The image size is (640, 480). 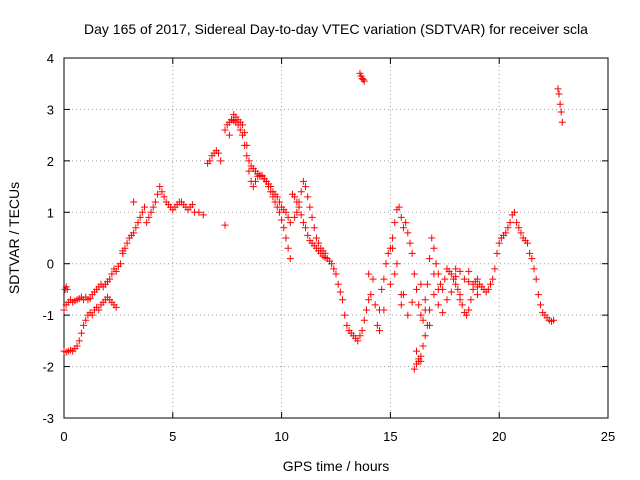 What do you see at coordinates (50, 161) in the screenshot?
I see `y-tick-label: 2` at bounding box center [50, 161].